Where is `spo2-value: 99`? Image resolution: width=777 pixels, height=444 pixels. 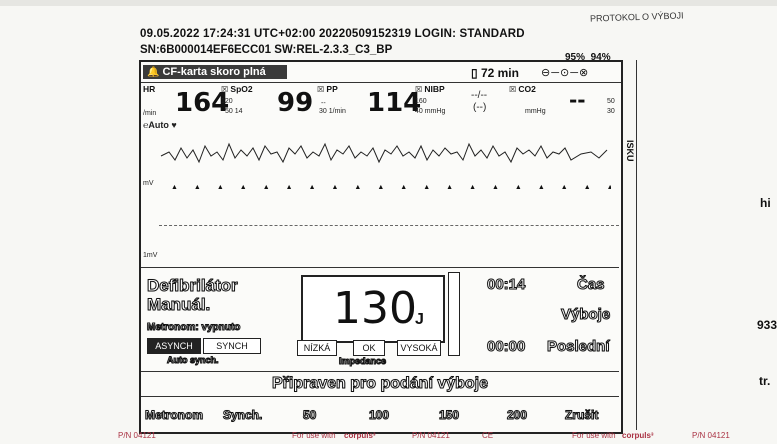 spo2-value: 99 is located at coordinates (295, 103).